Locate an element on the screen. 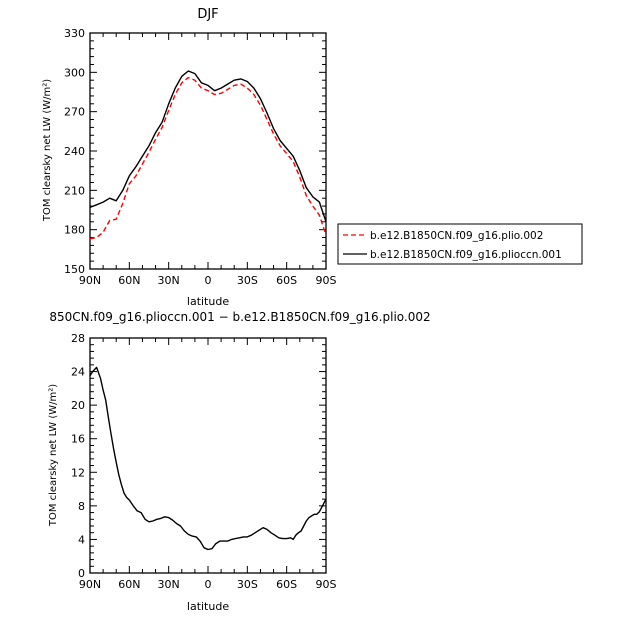  top-x-tick-label: 60S is located at coordinates (286, 280).